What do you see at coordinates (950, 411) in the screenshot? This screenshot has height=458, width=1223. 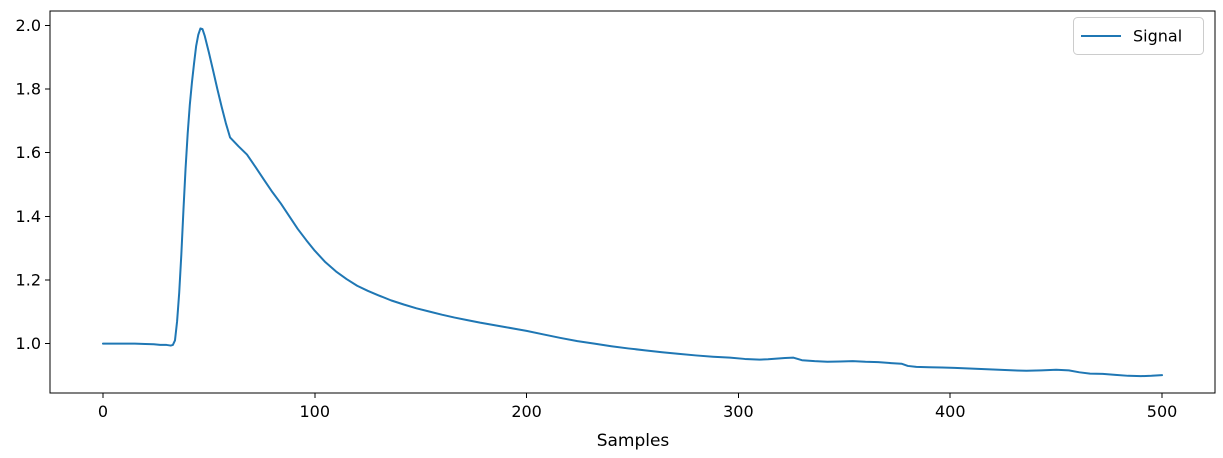 I see `x-tick-label: 400` at bounding box center [950, 411].